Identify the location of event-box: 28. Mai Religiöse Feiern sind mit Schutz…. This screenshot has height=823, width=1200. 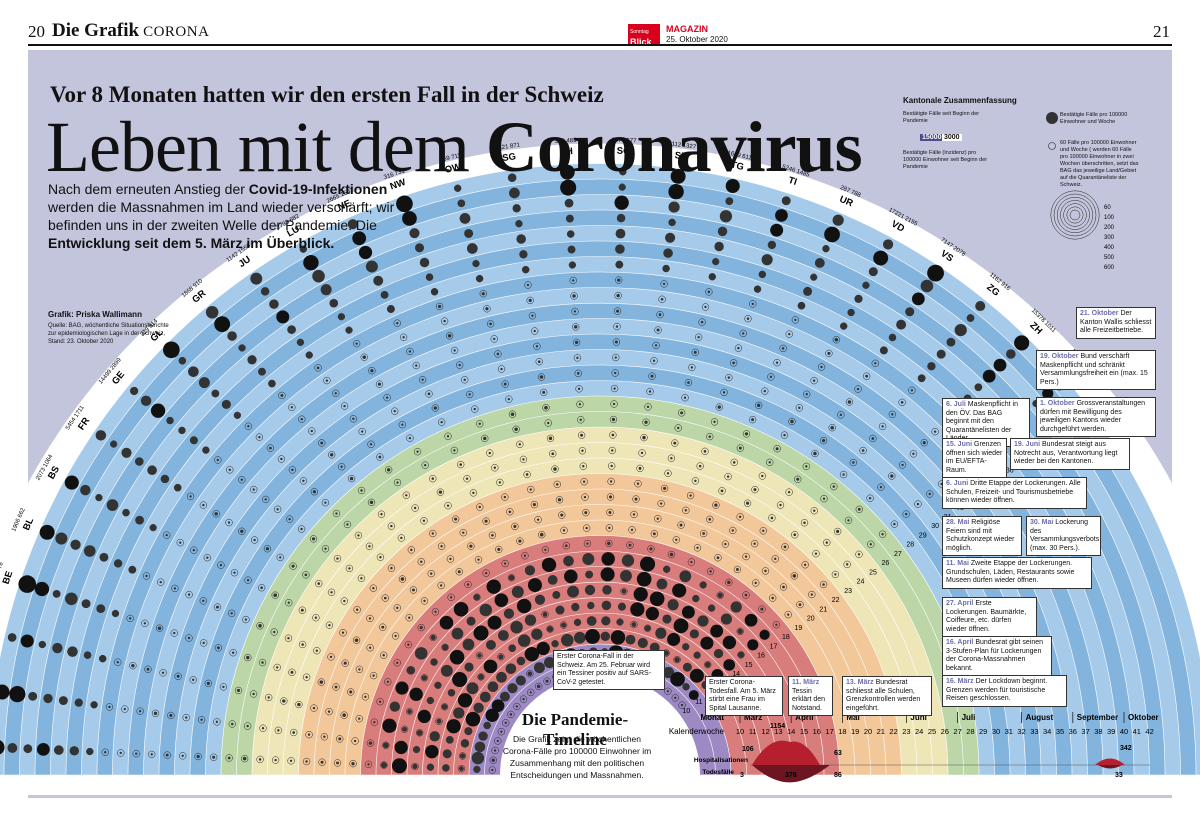
(982, 536).